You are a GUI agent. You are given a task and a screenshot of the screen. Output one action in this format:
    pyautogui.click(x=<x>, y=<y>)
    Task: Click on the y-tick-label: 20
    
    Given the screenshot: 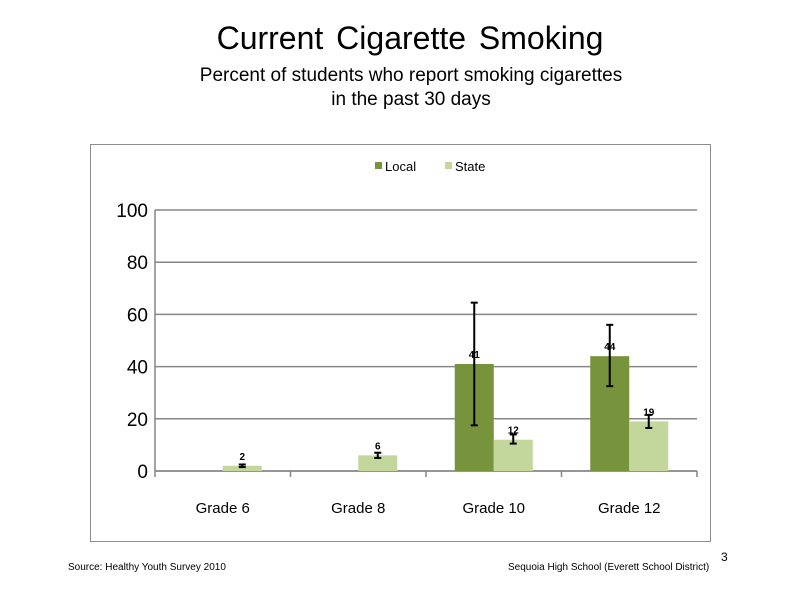 What is the action you would take?
    pyautogui.click(x=137, y=420)
    